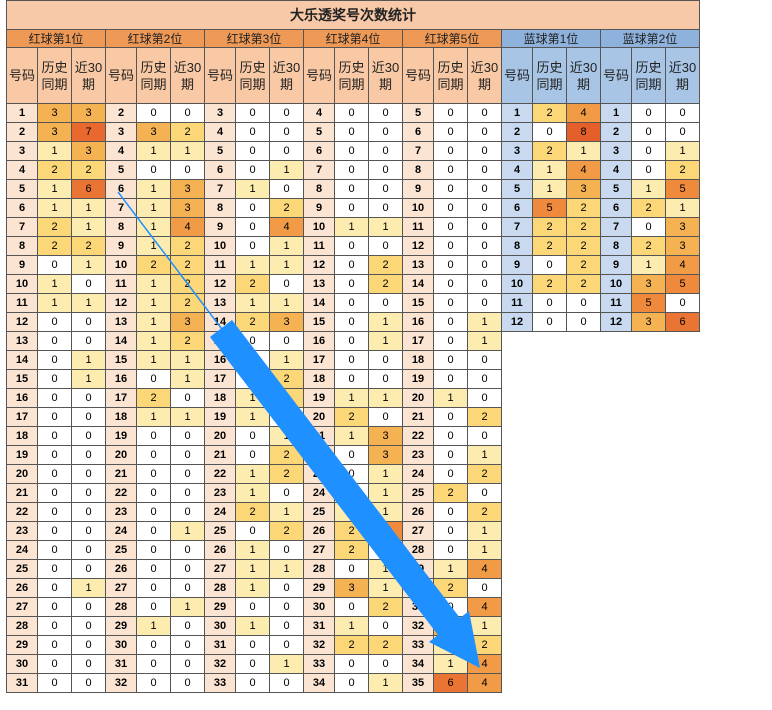 Image resolution: width=772 pixels, height=710 pixels. I want to click on ball-number: 1, so click(616, 113).